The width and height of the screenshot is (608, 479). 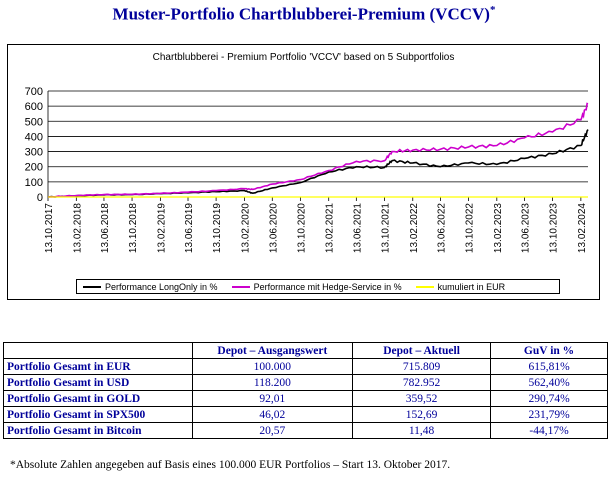 I want to click on x-tick-label: 13.06.2022, so click(x=441, y=228).